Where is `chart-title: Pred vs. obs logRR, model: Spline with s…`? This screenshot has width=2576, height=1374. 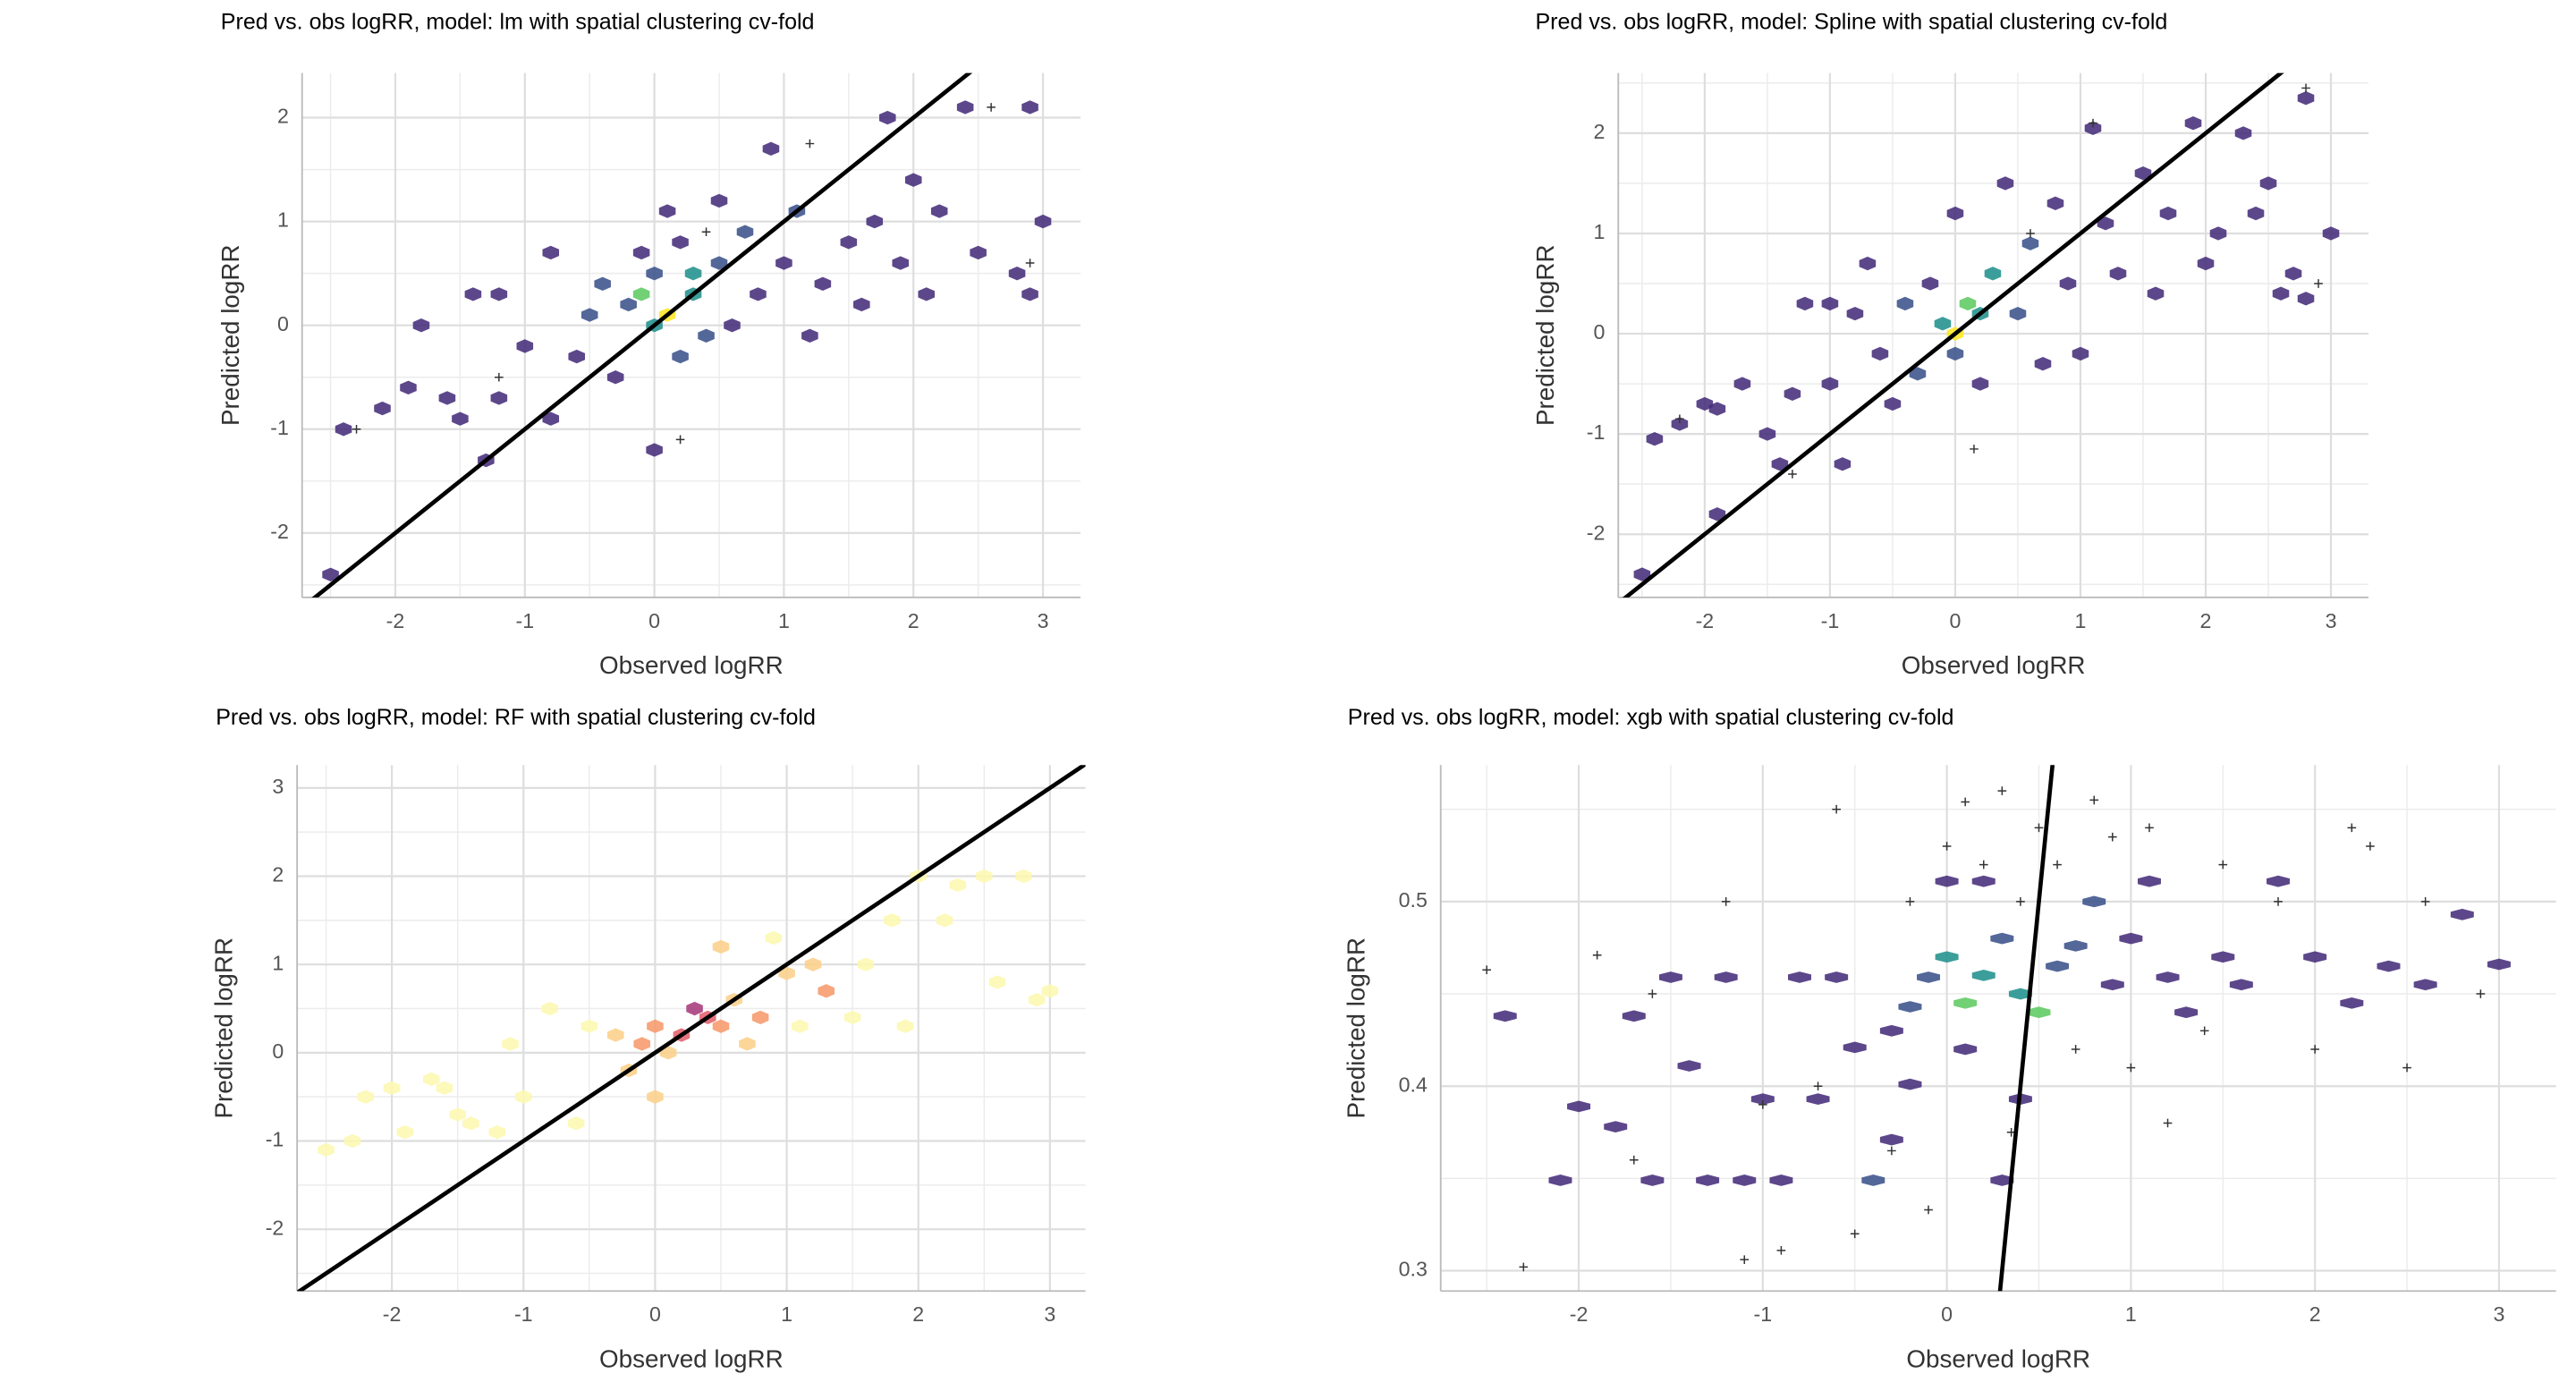 chart-title: Pred vs. obs logRR, model: Spline with s… is located at coordinates (1851, 22).